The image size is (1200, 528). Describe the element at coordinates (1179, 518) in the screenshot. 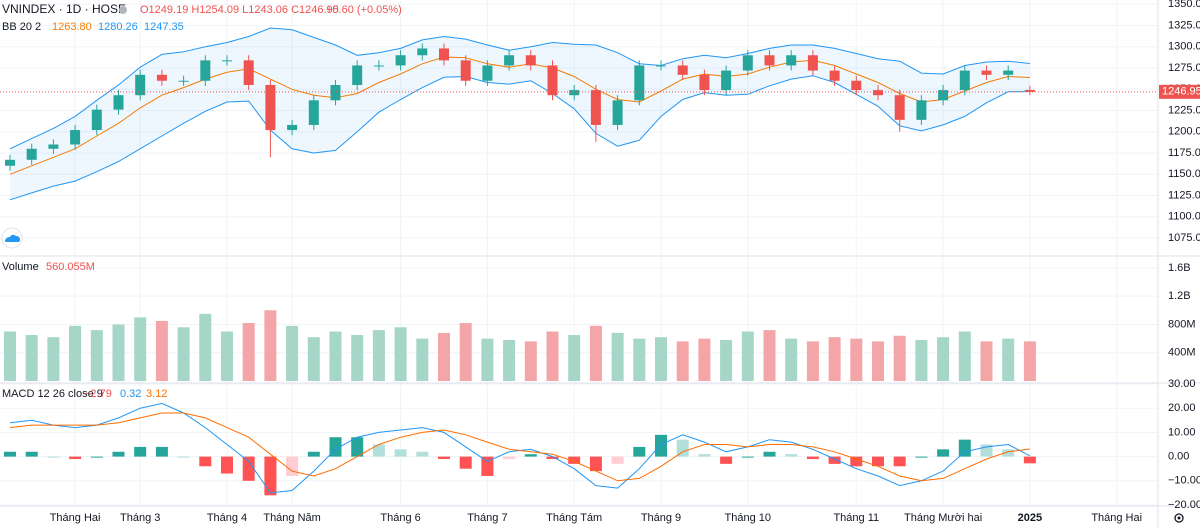

I see `settings-icon` at that location.